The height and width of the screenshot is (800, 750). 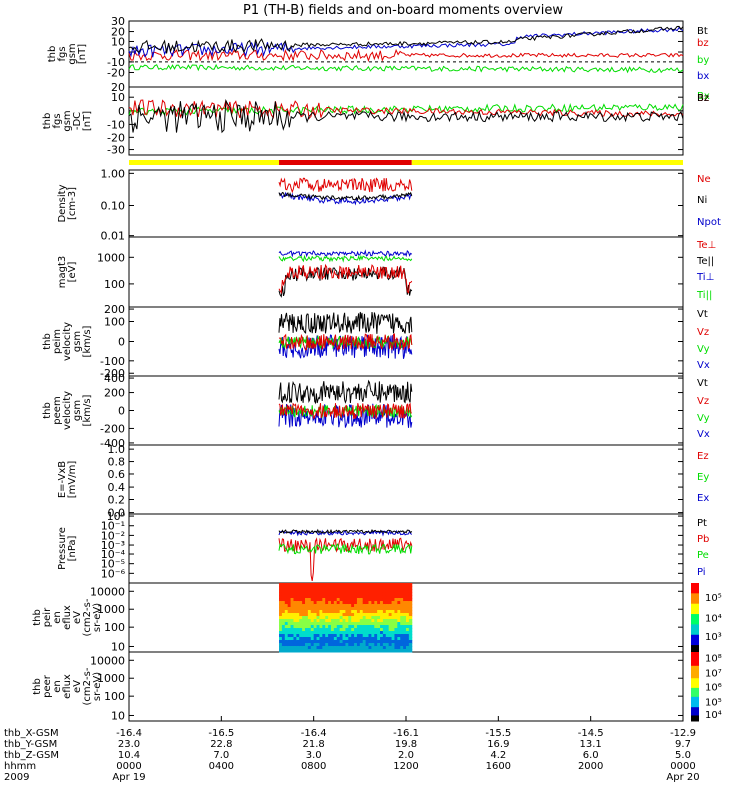 What do you see at coordinates (703, 365) in the screenshot?
I see `legend-blue: Vx` at bounding box center [703, 365].